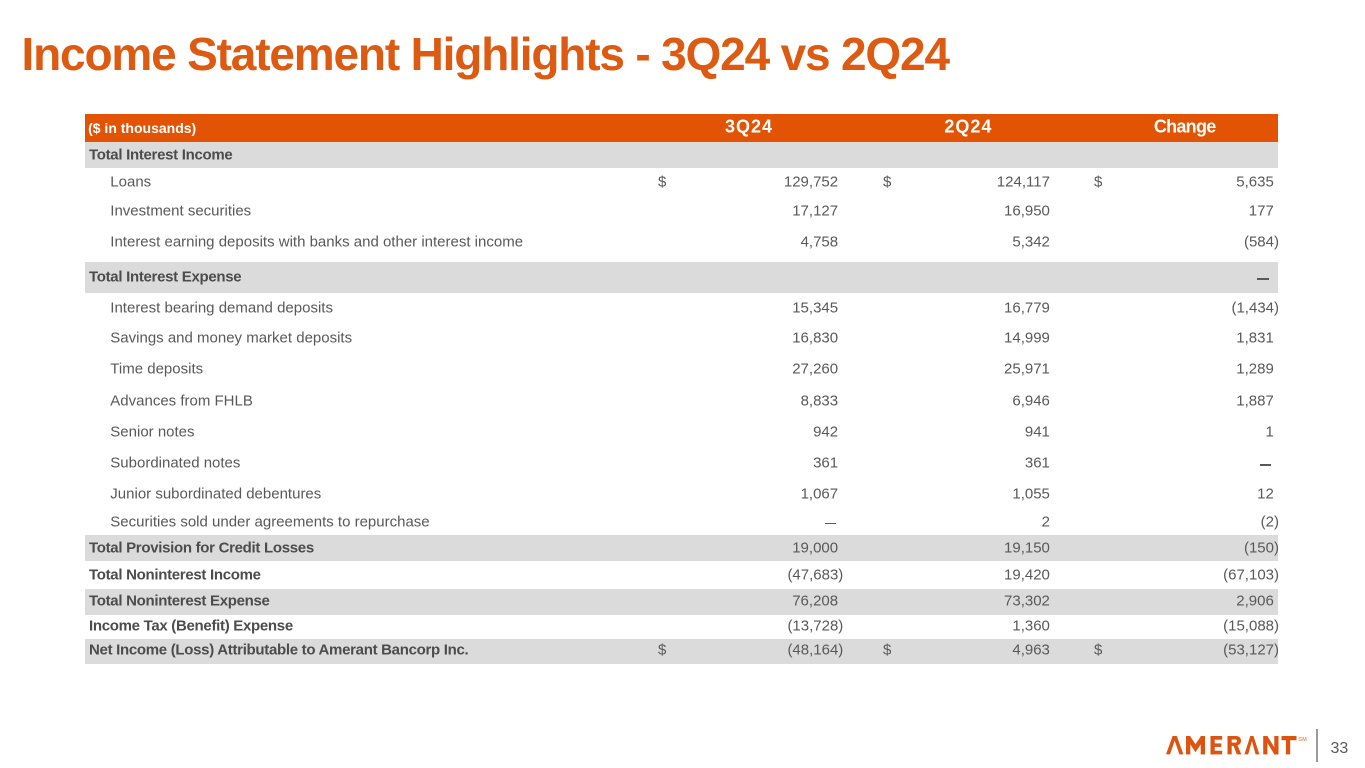 This screenshot has height=768, width=1365. Describe the element at coordinates (1302, 740) in the screenshot. I see `svg-text: SM` at that location.